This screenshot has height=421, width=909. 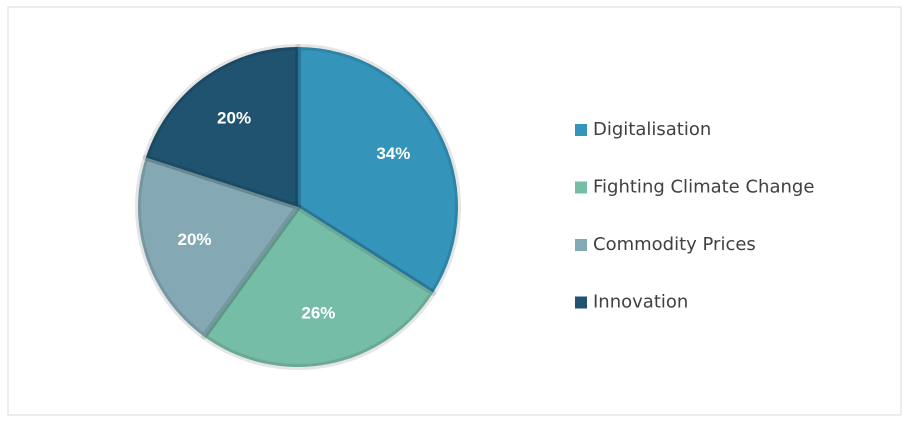 I want to click on data-label: 34%, so click(x=393, y=153).